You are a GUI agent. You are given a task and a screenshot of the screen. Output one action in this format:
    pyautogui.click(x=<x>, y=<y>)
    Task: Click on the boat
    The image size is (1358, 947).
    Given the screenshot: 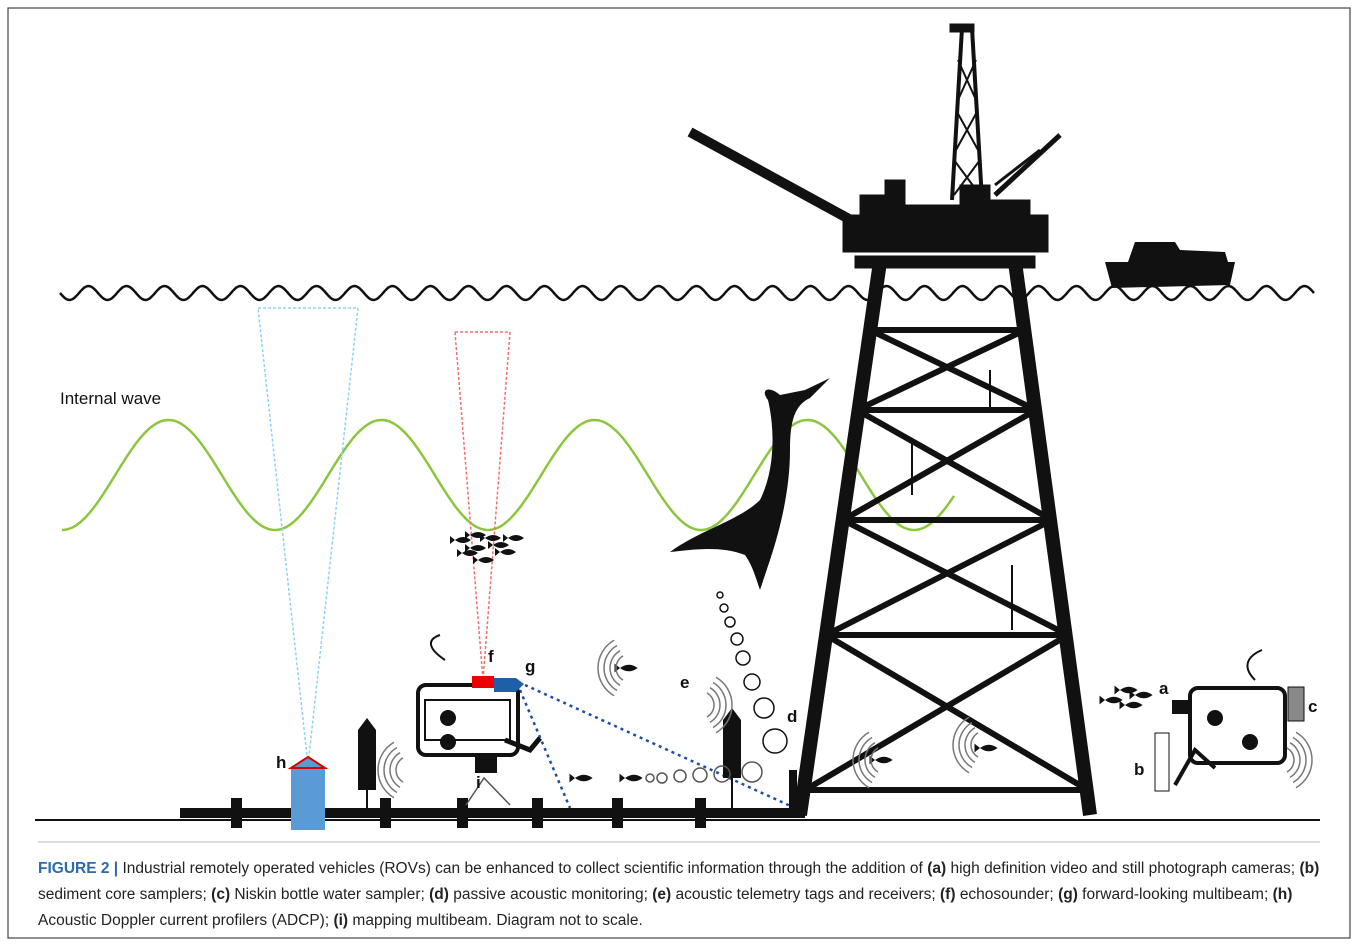 What is the action you would take?
    pyautogui.click(x=1170, y=265)
    